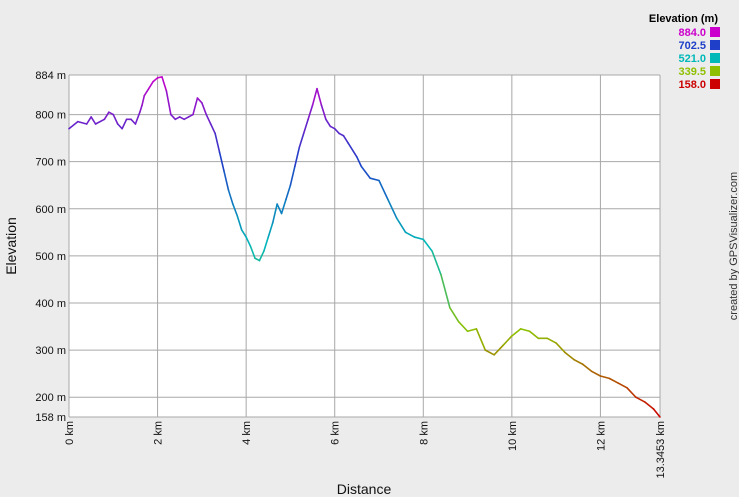 The height and width of the screenshot is (497, 739). What do you see at coordinates (424, 433) in the screenshot?
I see `x-tick-label: 8 km` at bounding box center [424, 433].